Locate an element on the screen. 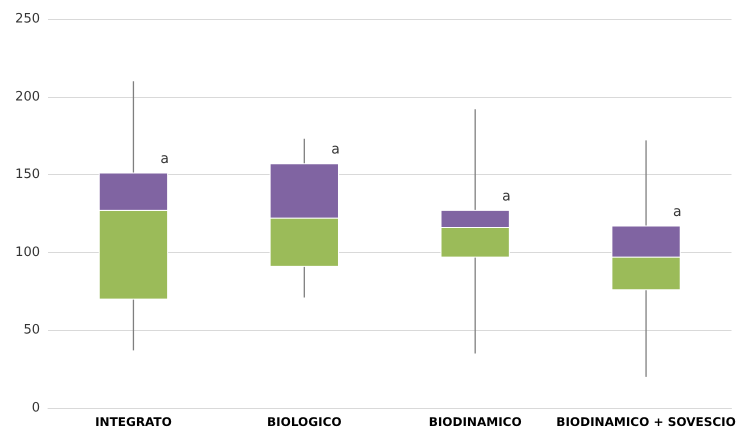 This screenshot has height=432, width=738. x-tick-label: BIODINAMICO + SOVESCIO is located at coordinates (646, 422).